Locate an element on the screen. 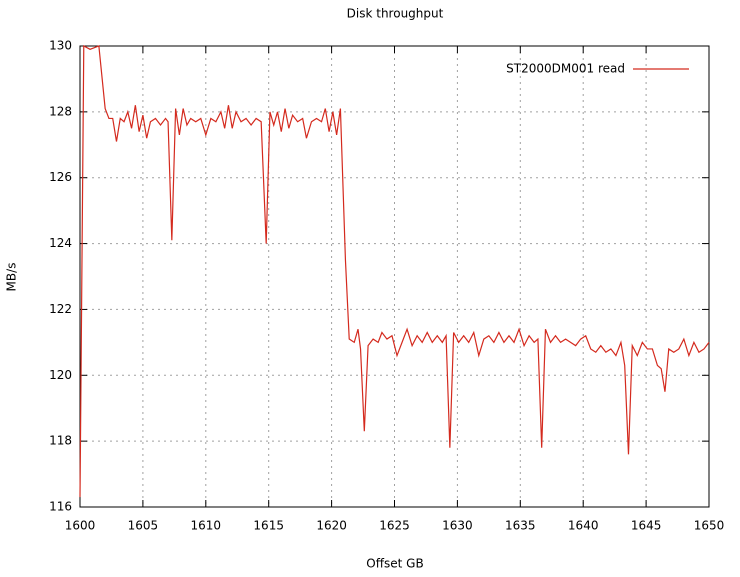 The height and width of the screenshot is (577, 740). y-tick-label: 124 is located at coordinates (60, 243).